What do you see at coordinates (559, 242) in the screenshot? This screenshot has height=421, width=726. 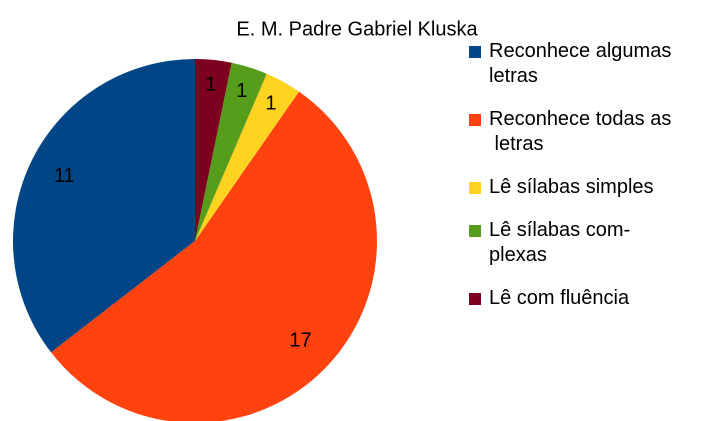 I see `legend-label: Lê sílabas com-plexas` at bounding box center [559, 242].